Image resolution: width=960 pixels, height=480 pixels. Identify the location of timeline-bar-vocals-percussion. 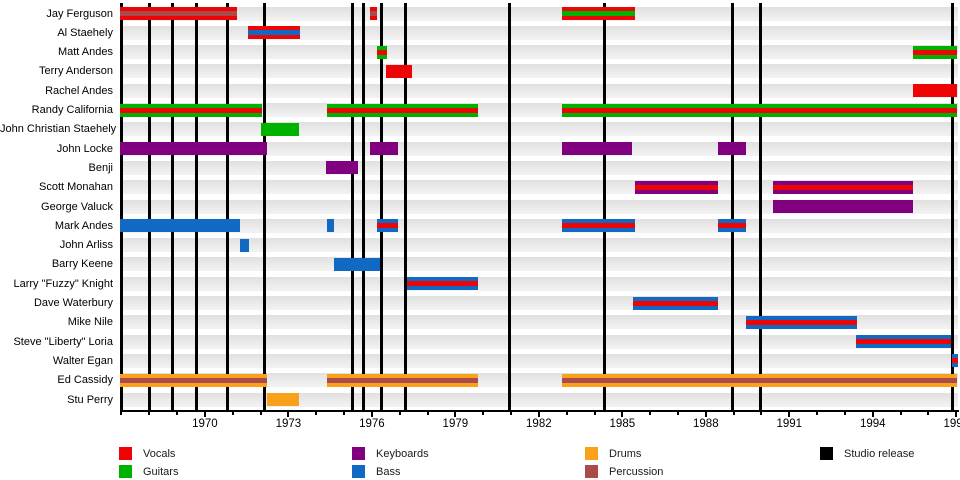
(373, 13).